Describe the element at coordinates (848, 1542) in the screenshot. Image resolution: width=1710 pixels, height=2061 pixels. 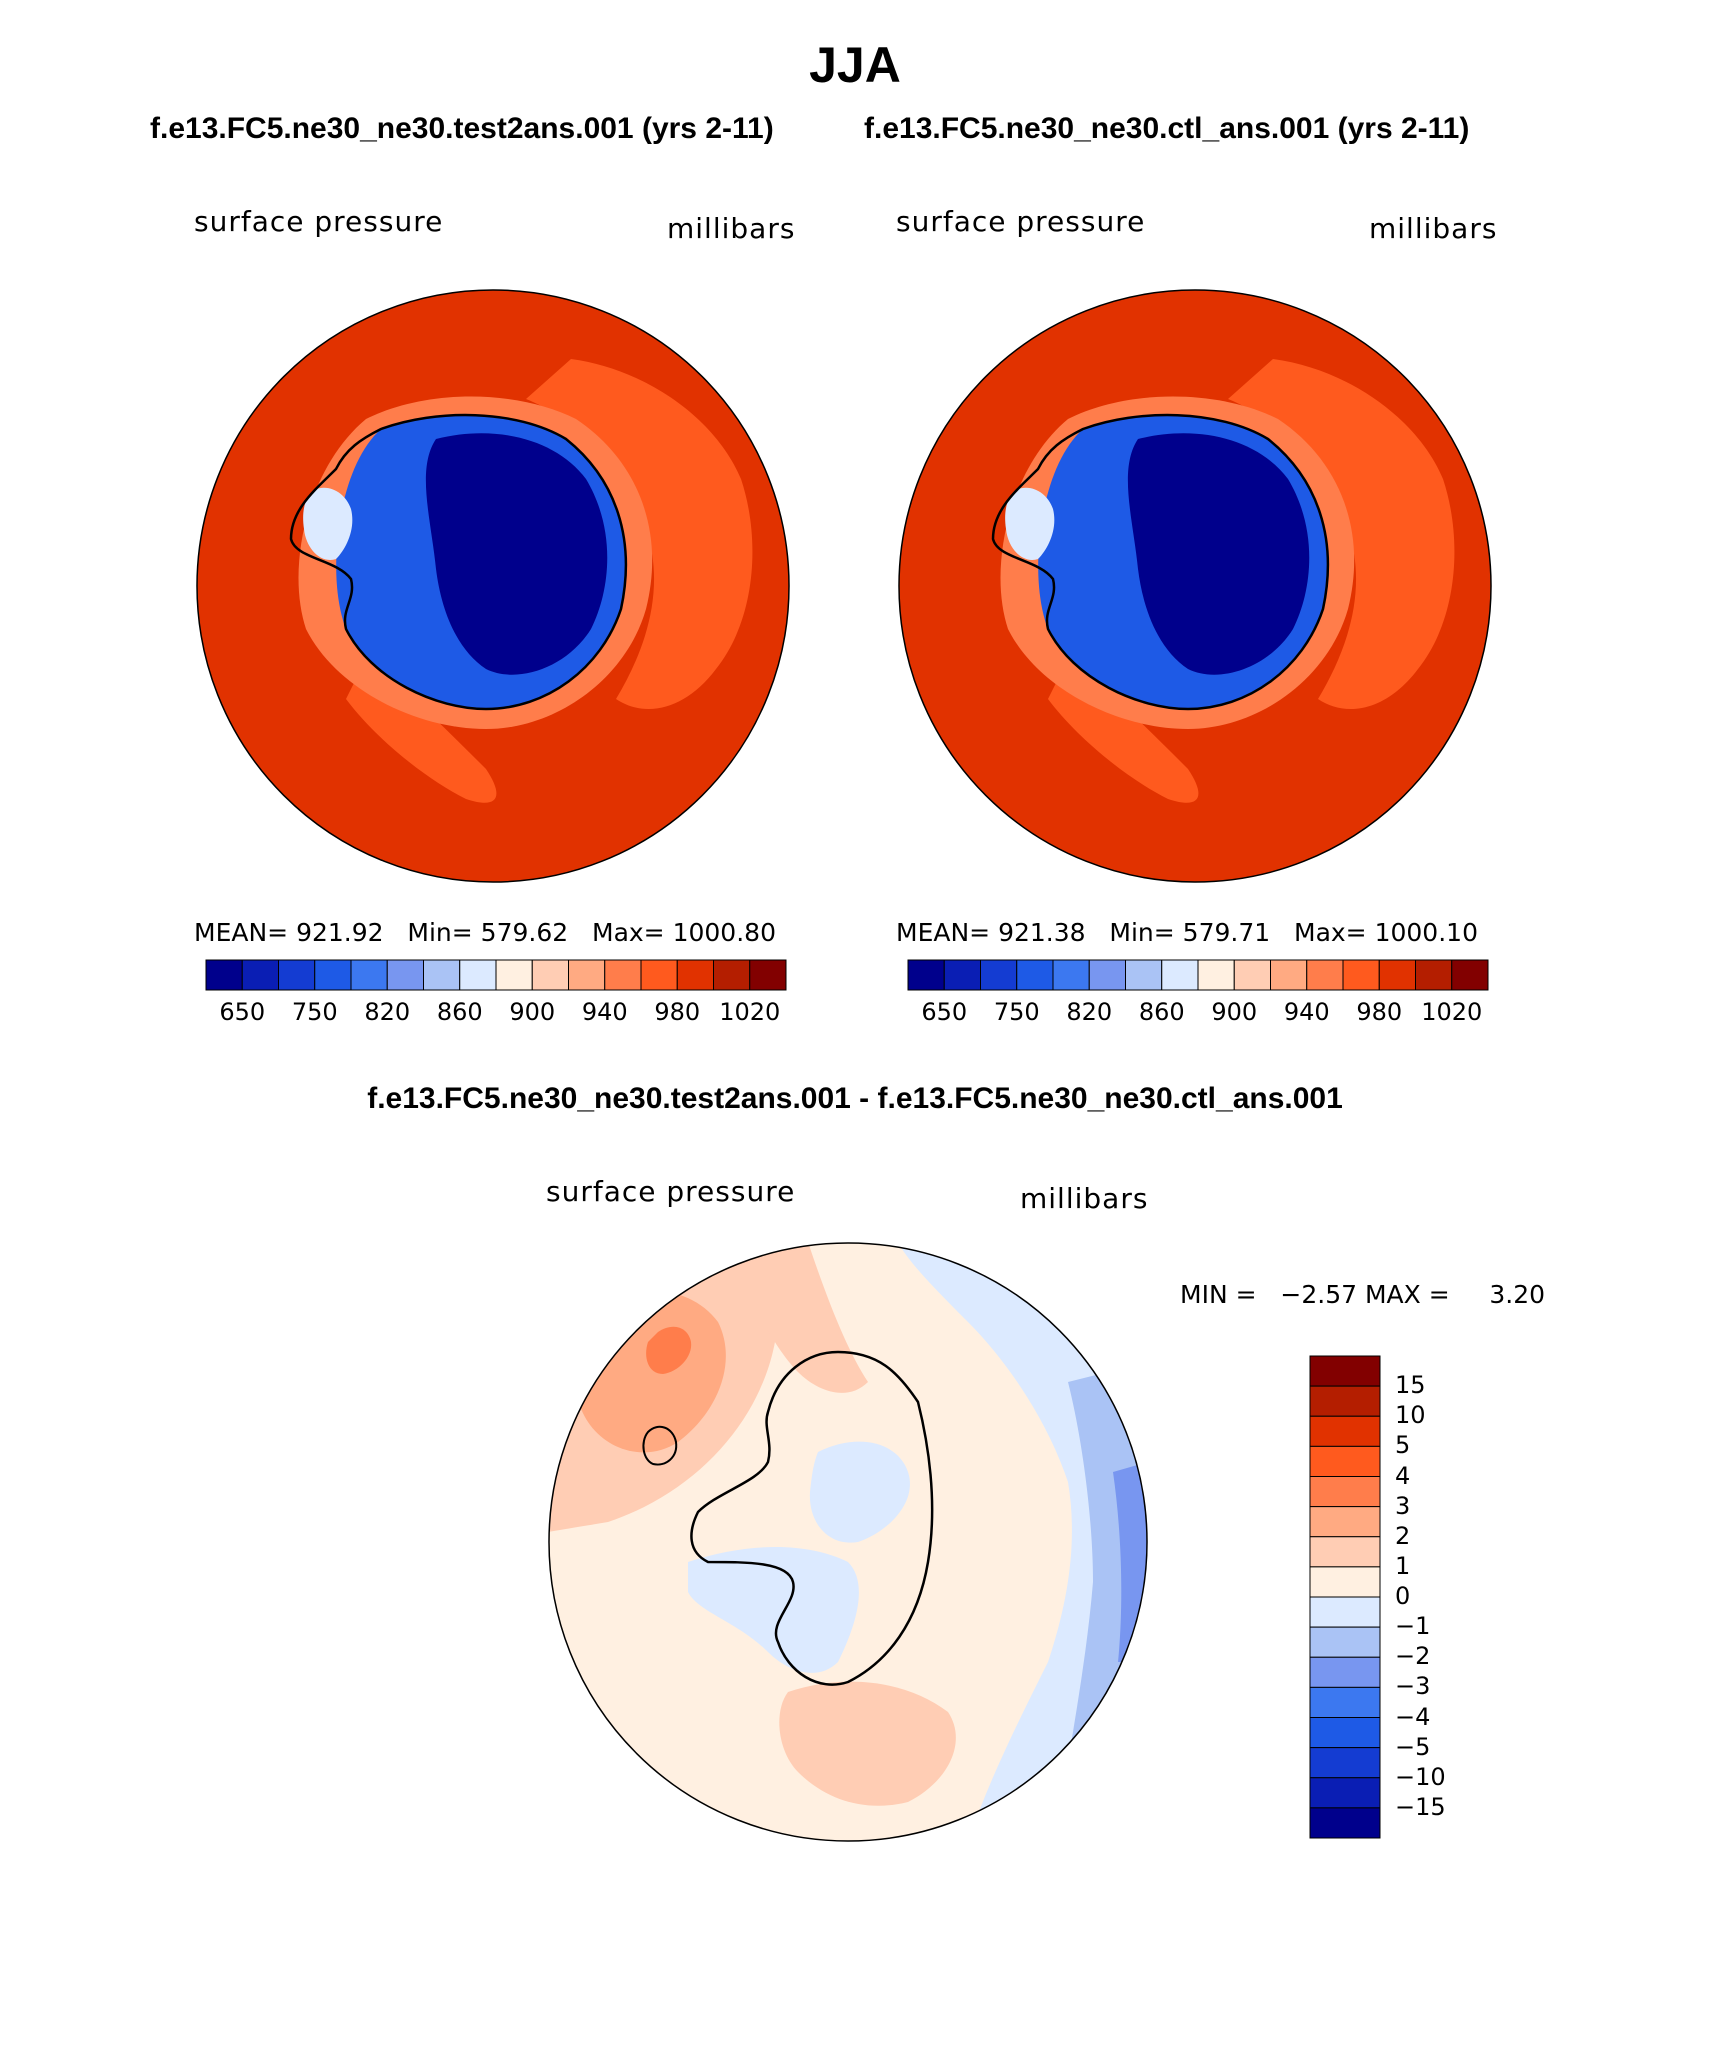
I see `map-difference-surface-pressure` at that location.